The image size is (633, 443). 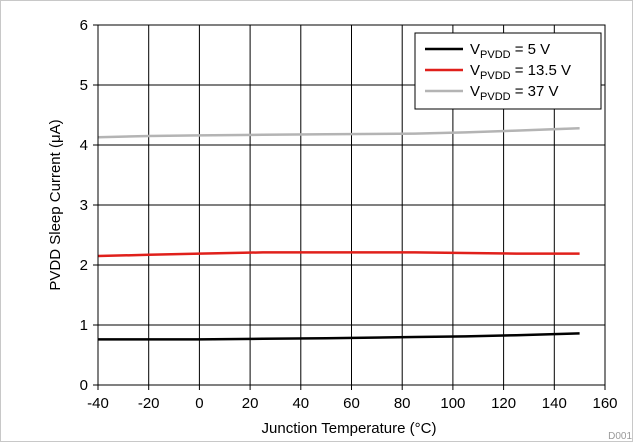 I want to click on y-axis-title: PVDD Sleep Current (μA), so click(x=55, y=204).